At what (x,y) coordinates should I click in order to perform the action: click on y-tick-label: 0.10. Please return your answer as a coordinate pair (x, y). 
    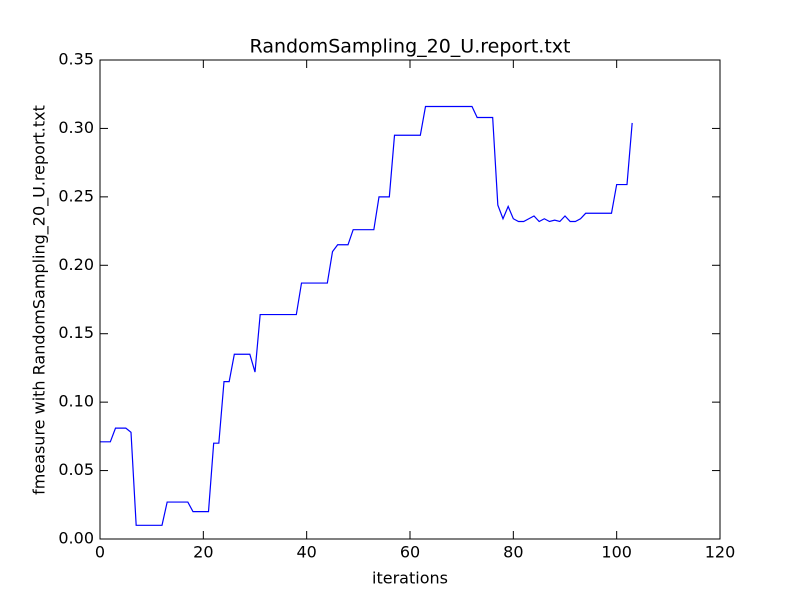
    Looking at the image, I should click on (76, 401).